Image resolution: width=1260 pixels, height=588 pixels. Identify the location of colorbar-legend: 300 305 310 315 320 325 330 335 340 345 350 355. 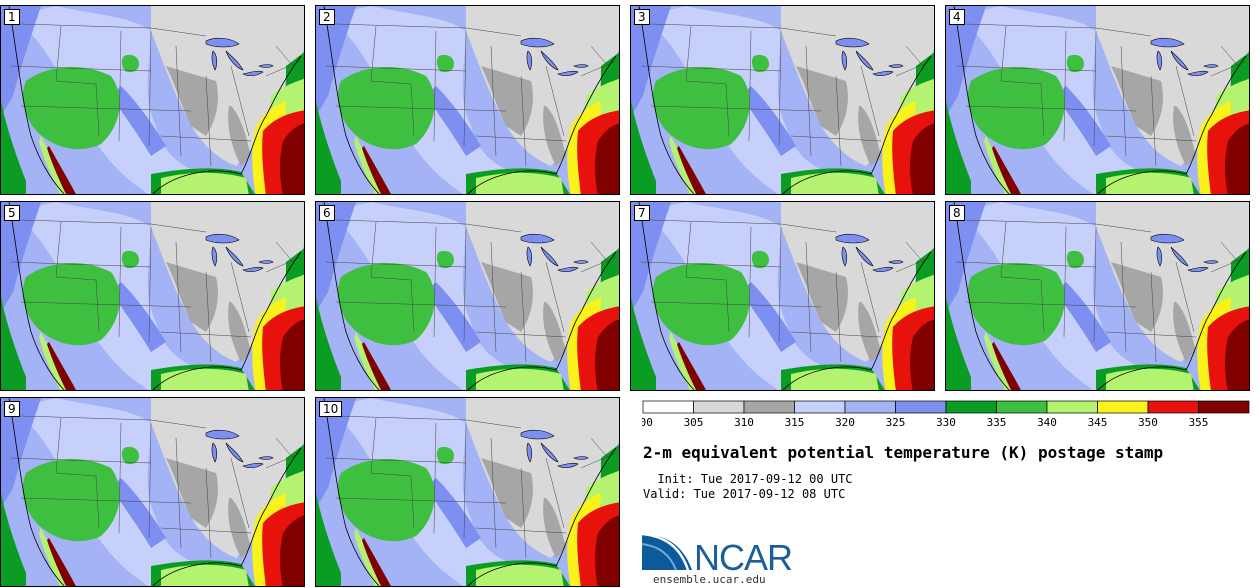
(946, 414).